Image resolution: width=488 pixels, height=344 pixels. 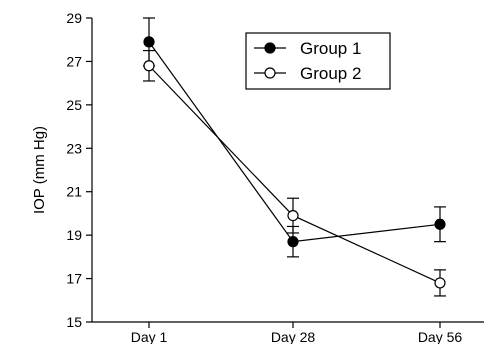 What do you see at coordinates (440, 283) in the screenshot?
I see `point-s2-p3` at bounding box center [440, 283].